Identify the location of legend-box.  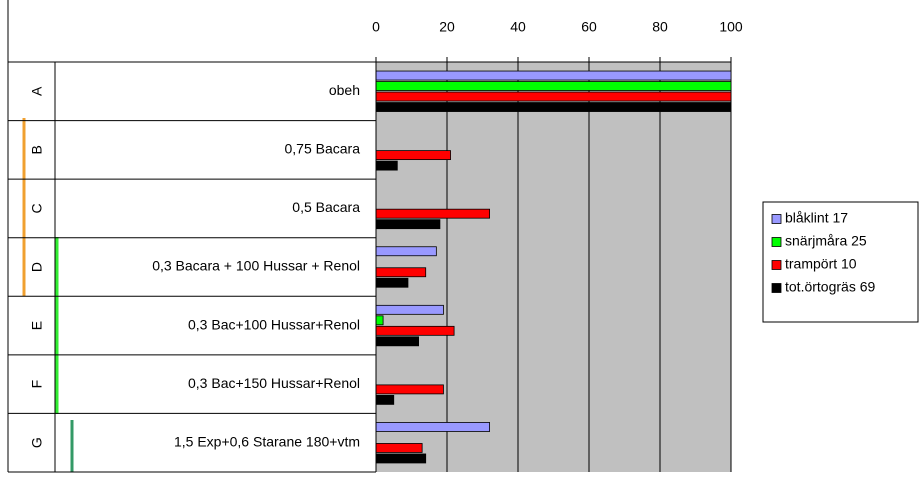
(840, 262).